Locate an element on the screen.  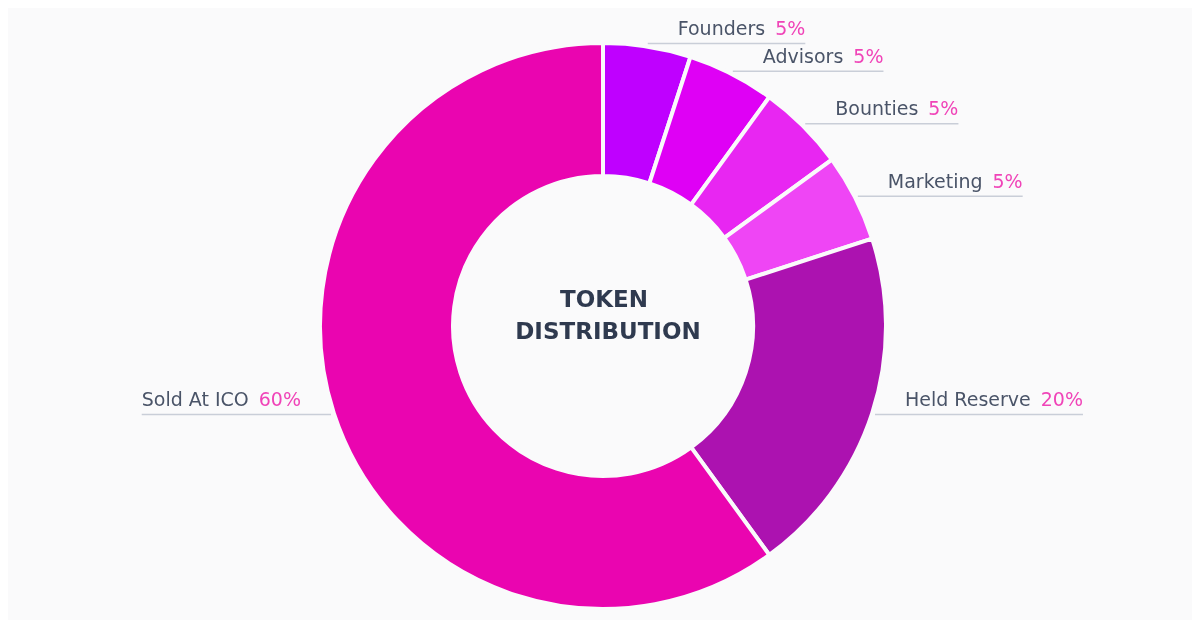
text: TOKEN DISTRIBUTION is located at coordinates (608, 315).